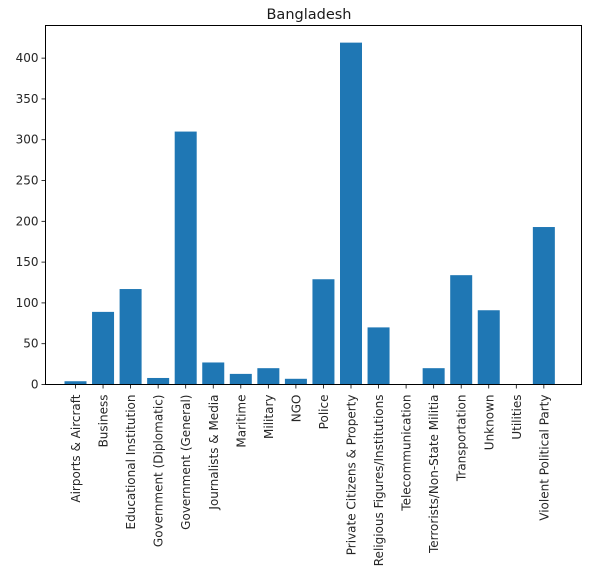 Image resolution: width=597 pixels, height=586 pixels. I want to click on x-tick-label-2: Educational Institution, so click(131, 462).